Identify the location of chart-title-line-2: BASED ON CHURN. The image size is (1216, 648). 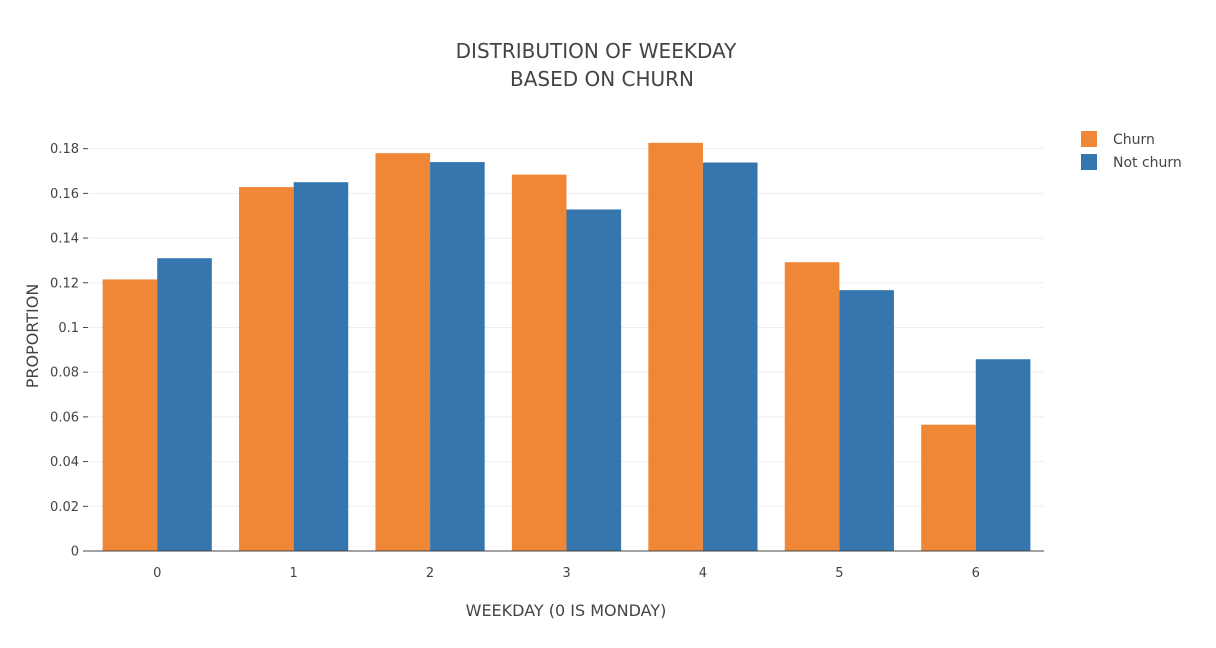
(602, 79).